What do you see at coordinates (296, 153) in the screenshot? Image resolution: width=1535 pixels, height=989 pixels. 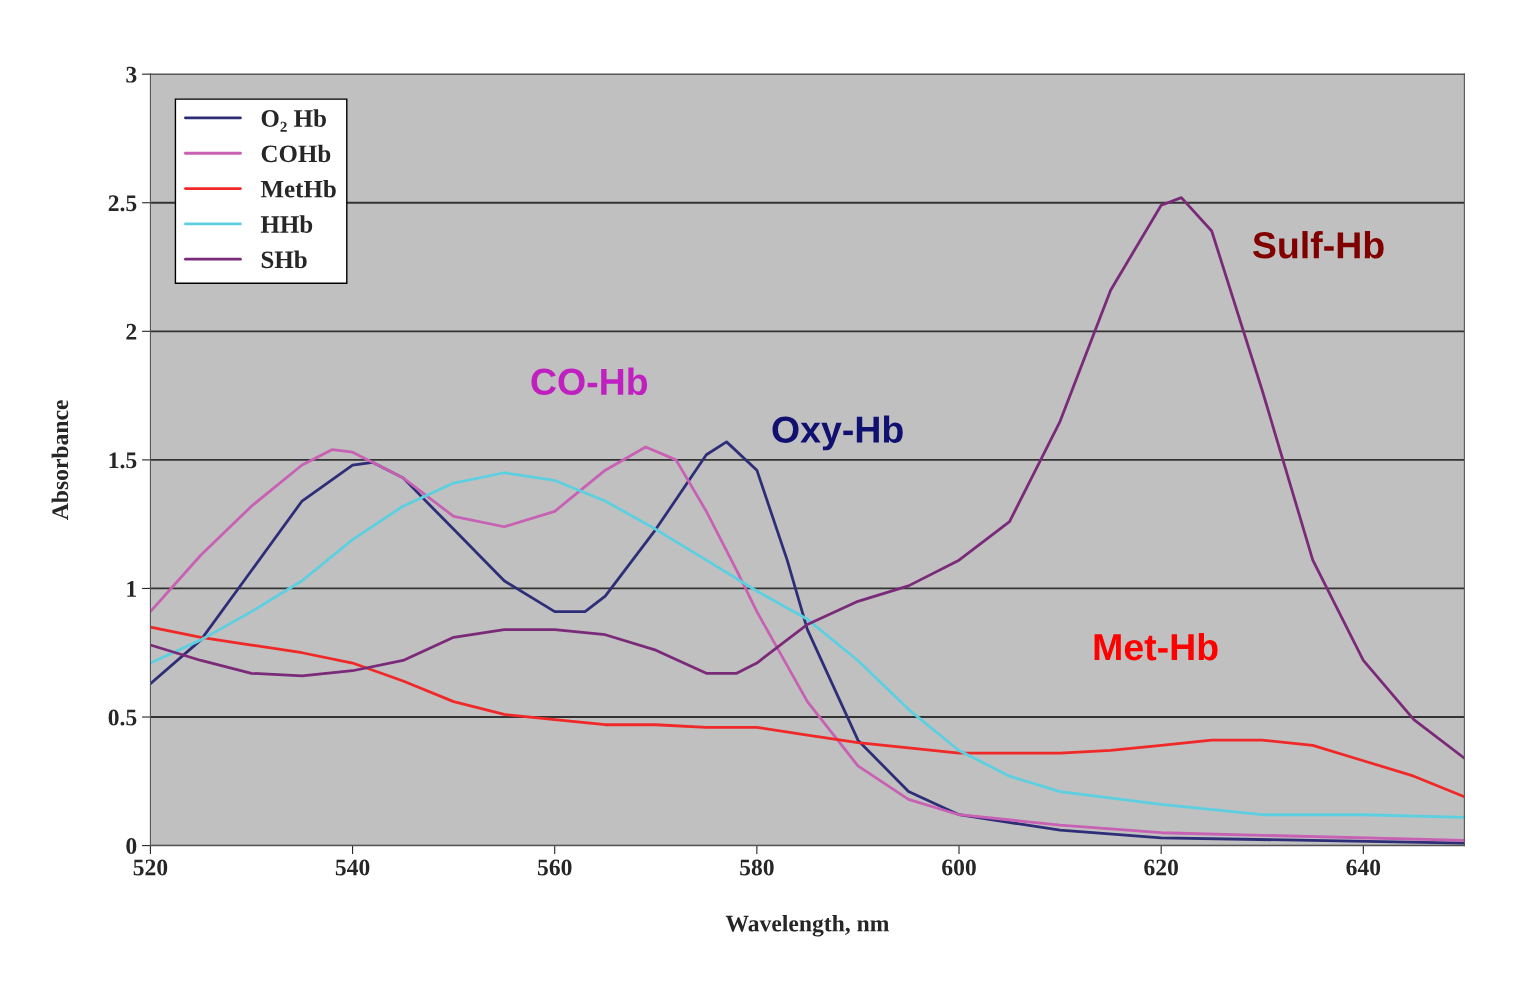 I see `legend-label: COHb` at bounding box center [296, 153].